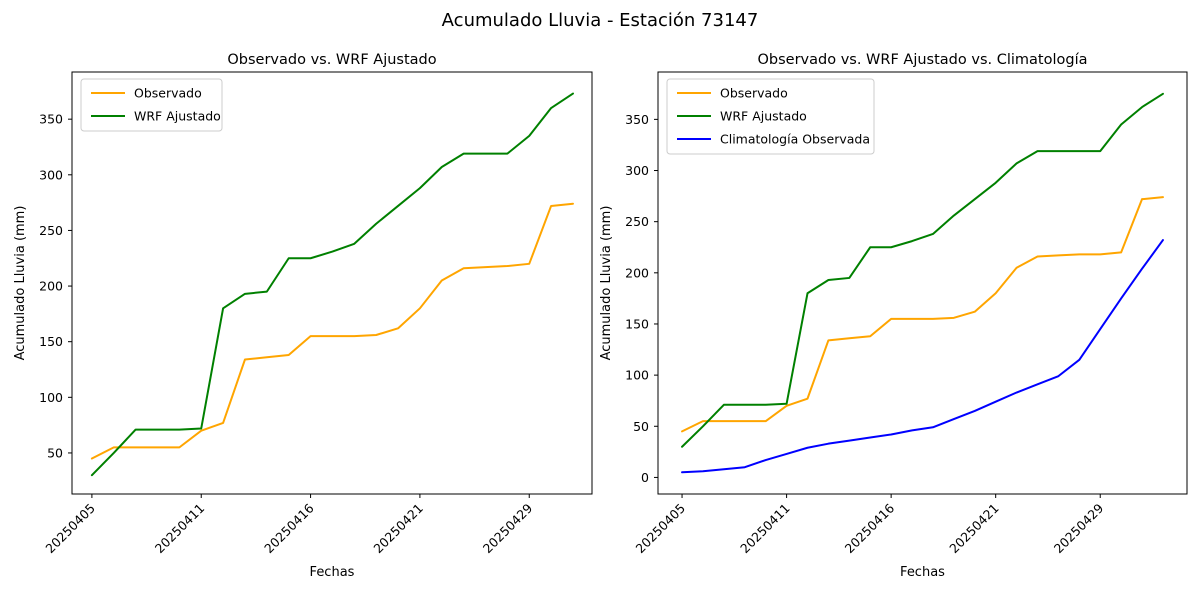 Image resolution: width=1200 pixels, height=600 pixels. Describe the element at coordinates (151, 105) in the screenshot. I see `legend: Observado WRF Ajustado` at that location.